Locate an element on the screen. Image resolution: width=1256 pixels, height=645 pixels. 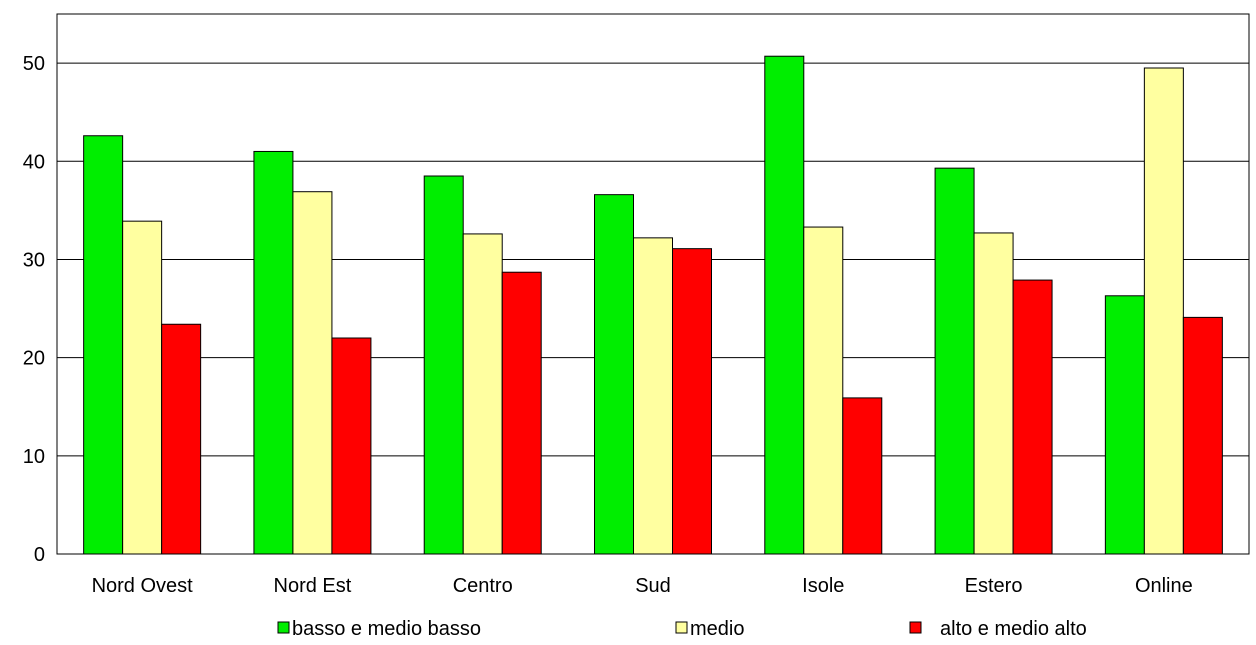
x-tick-label: Estero is located at coordinates (994, 586).